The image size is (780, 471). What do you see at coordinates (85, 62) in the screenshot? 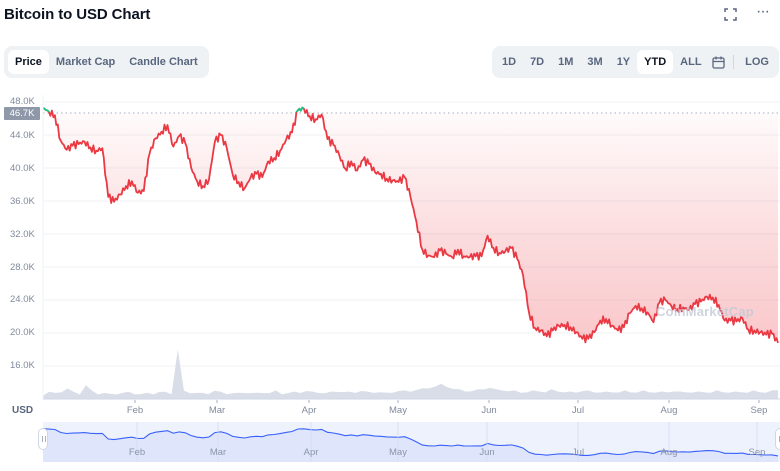
I see `tab-market-cap: Market Cap` at bounding box center [85, 62].